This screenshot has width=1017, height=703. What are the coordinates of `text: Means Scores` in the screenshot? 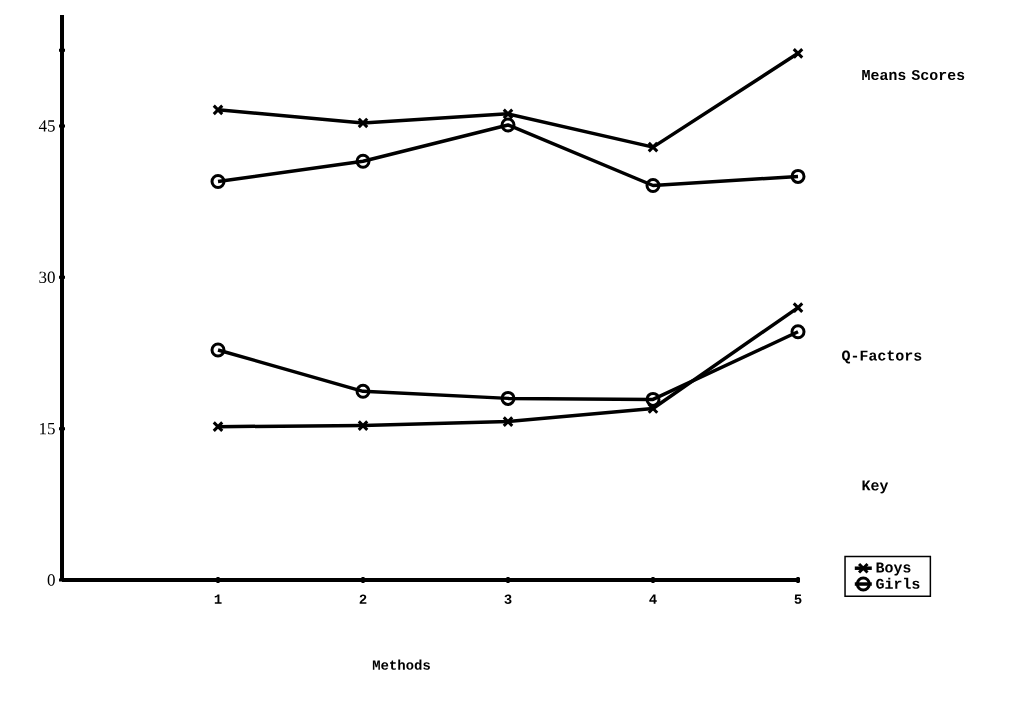 It's located at (913, 75).